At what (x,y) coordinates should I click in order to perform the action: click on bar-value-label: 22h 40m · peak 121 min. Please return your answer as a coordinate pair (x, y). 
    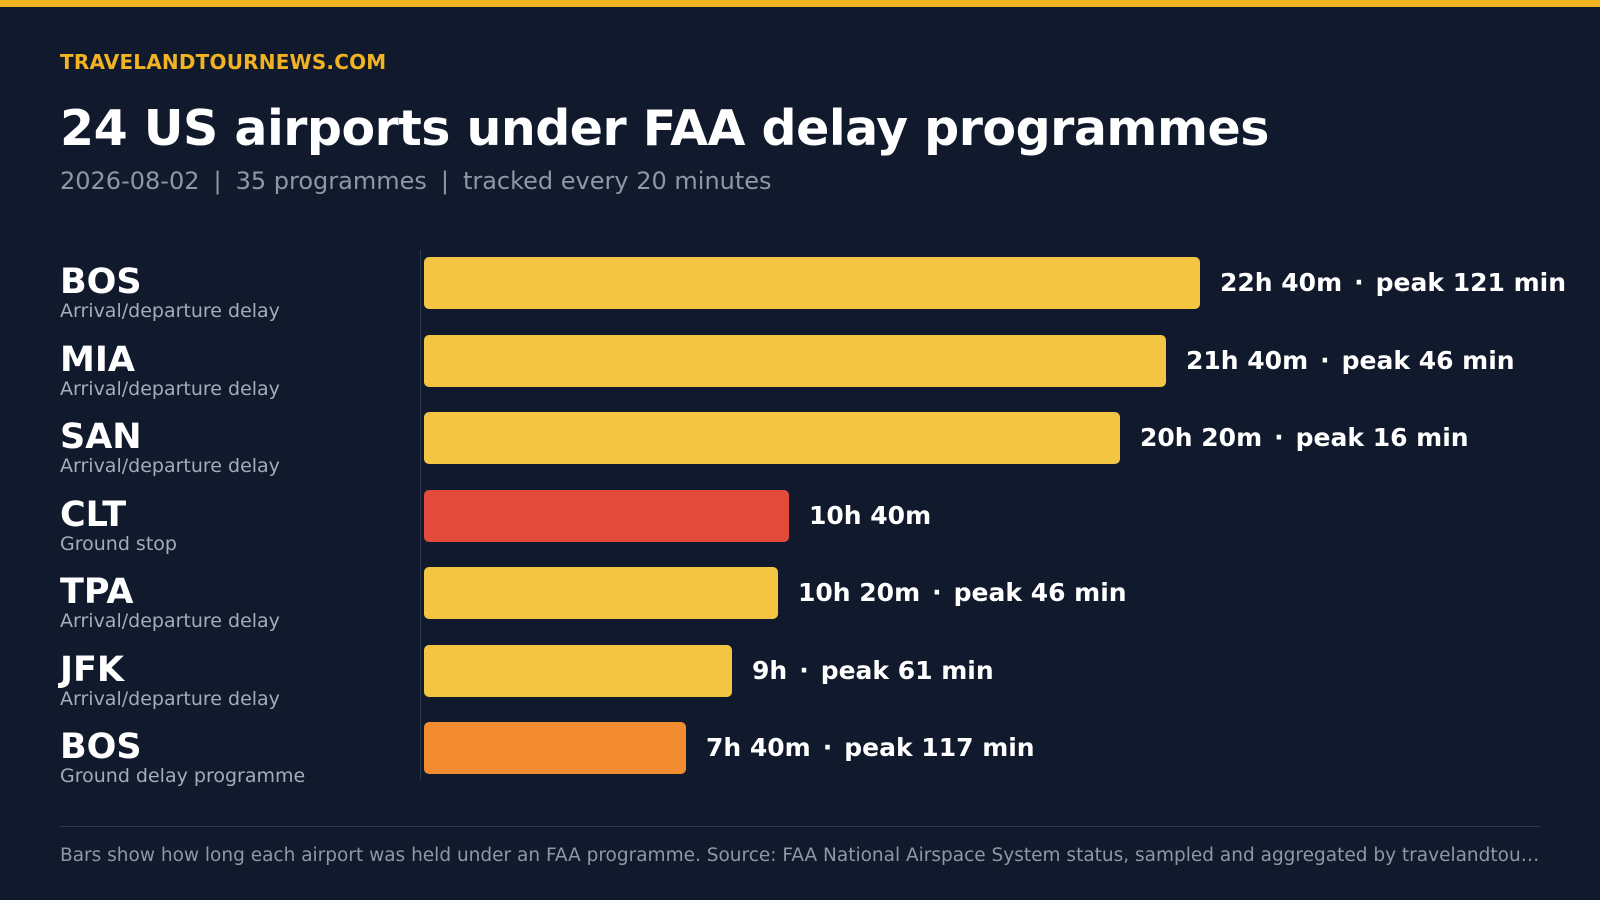
    Looking at the image, I should click on (1393, 283).